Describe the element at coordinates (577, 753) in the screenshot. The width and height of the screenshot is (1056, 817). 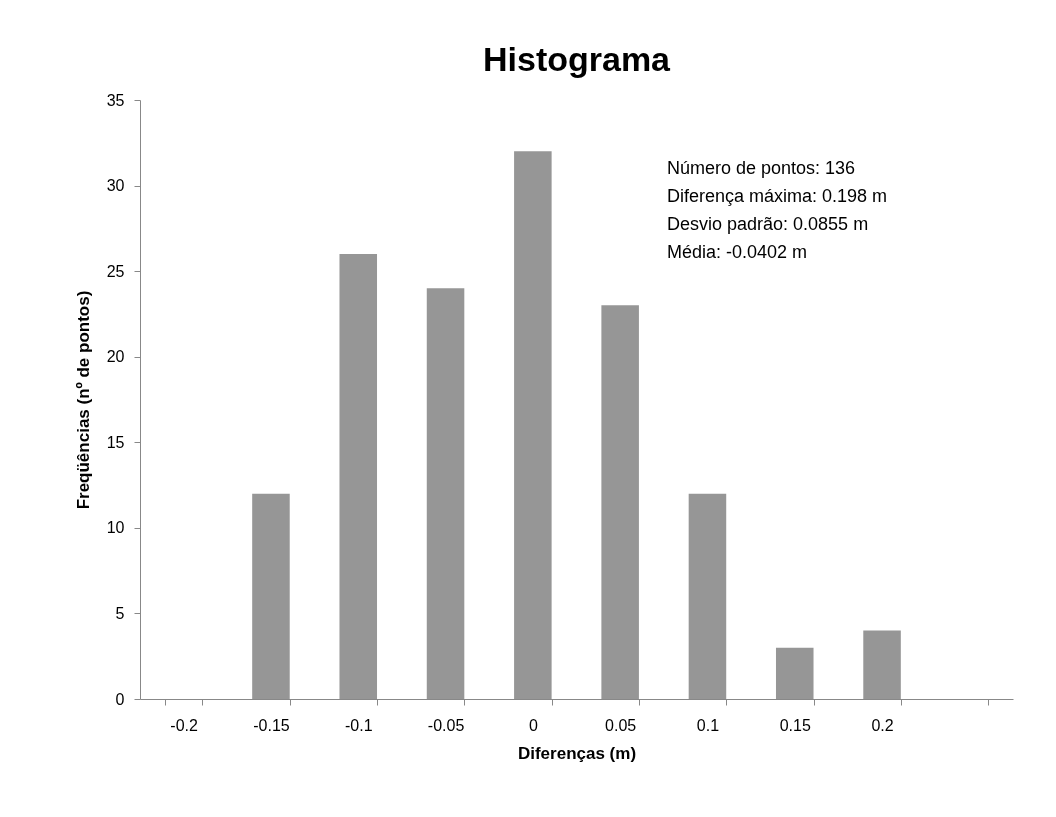
I see `x-axis-title: Diferenças (m)` at that location.